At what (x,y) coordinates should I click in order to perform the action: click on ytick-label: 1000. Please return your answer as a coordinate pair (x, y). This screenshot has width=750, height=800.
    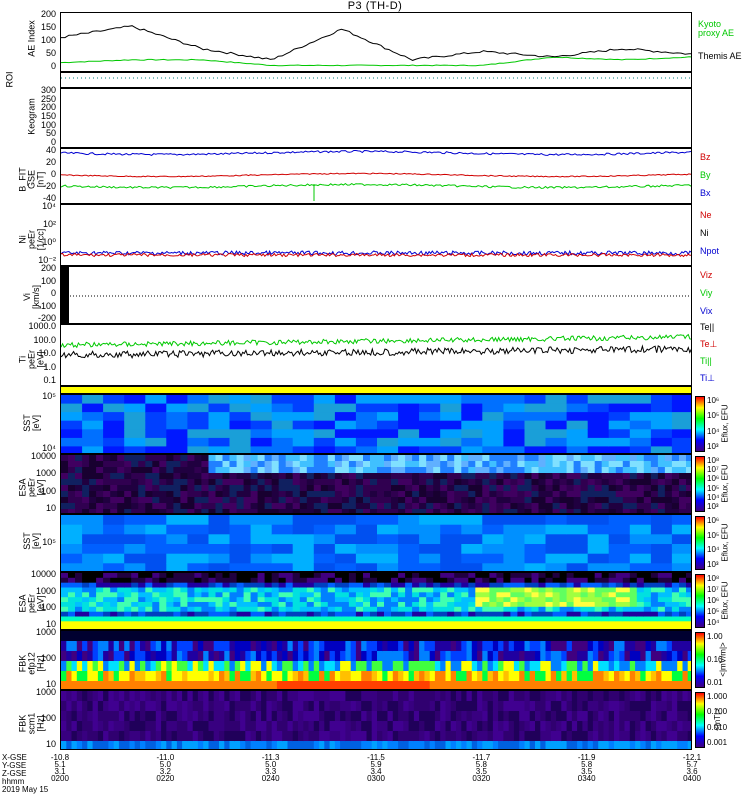
    Looking at the image, I should click on (45, 632).